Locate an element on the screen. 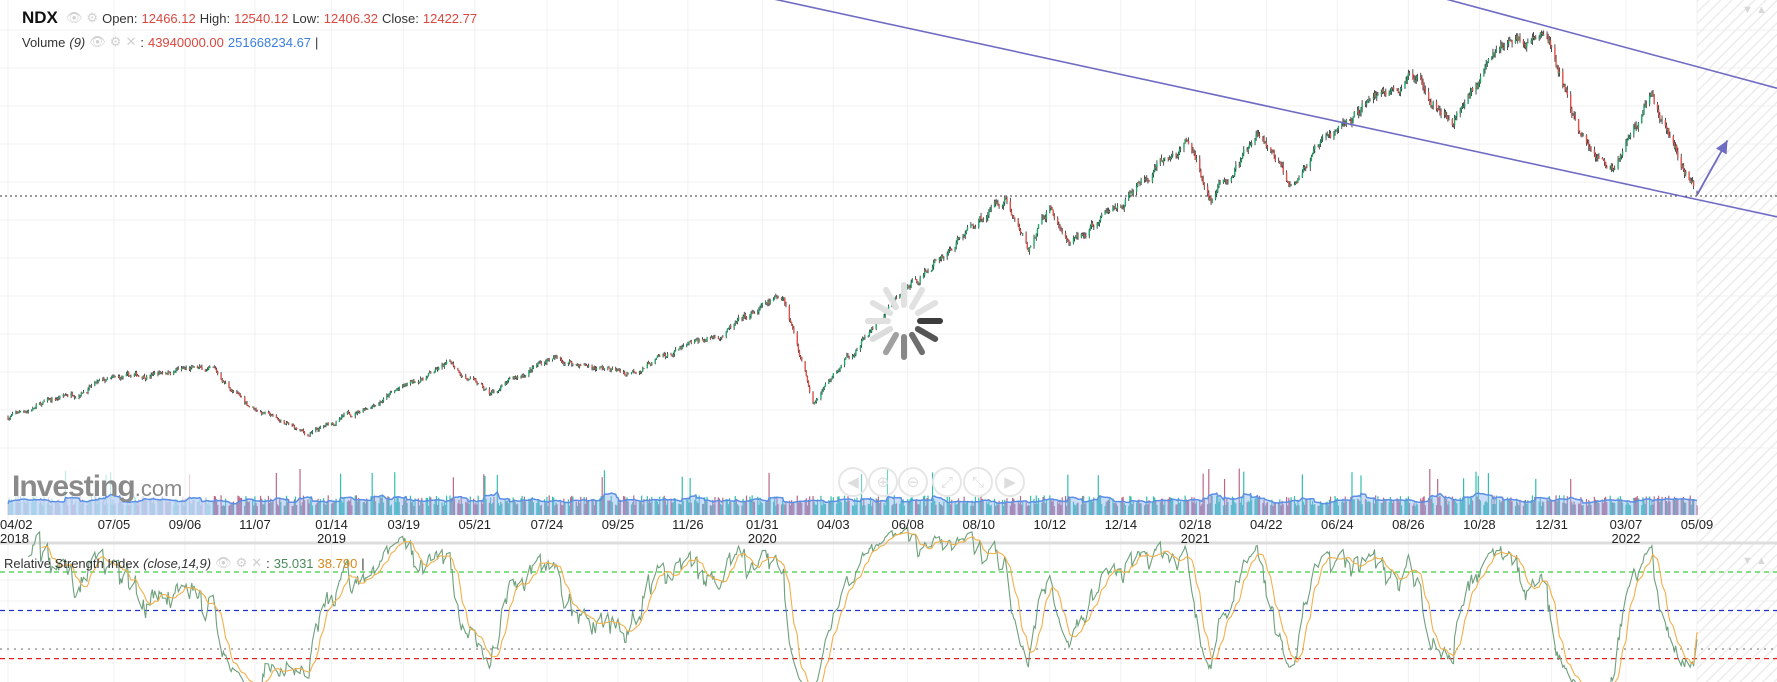  scroll-right-button: ▶ is located at coordinates (1010, 482).